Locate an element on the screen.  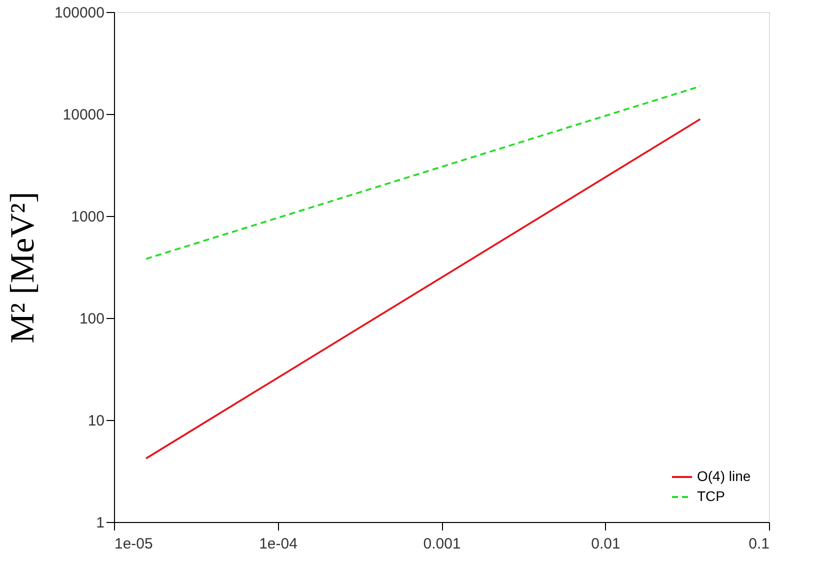
x-tick-label: 1e-05 is located at coordinates (133, 544).